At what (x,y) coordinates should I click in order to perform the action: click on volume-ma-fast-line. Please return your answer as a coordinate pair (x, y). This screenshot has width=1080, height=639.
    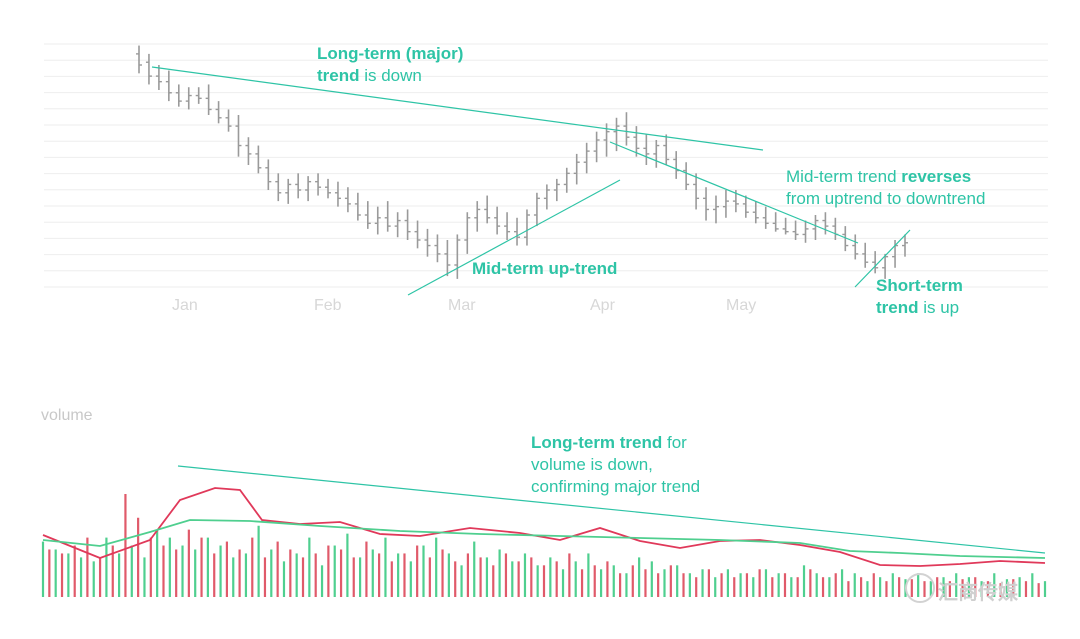
    Looking at the image, I should click on (544, 527).